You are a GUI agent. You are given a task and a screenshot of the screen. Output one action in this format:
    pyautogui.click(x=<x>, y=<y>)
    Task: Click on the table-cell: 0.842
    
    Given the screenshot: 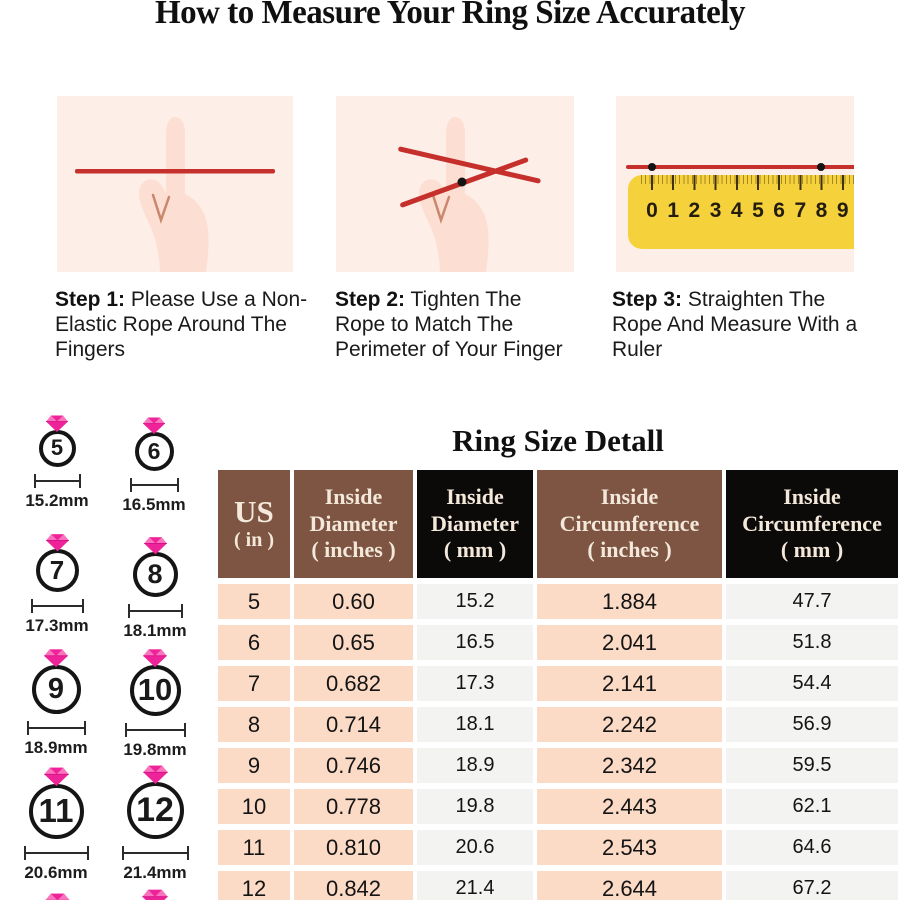 What is the action you would take?
    pyautogui.click(x=353, y=885)
    